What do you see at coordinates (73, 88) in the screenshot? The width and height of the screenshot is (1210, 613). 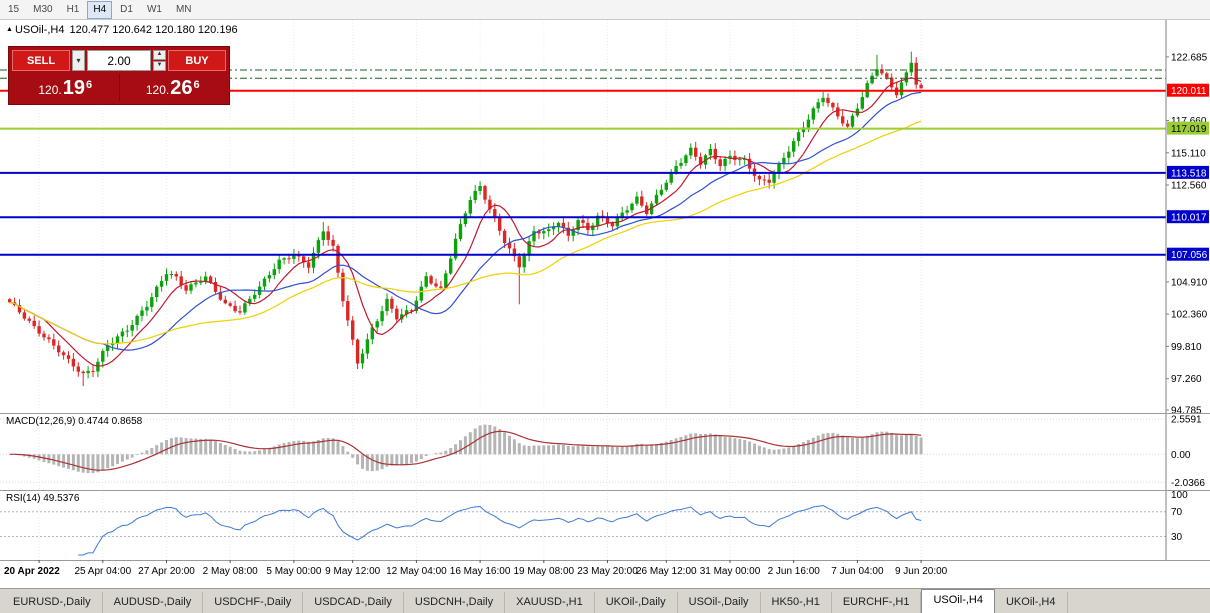 I see `bid-pips: 19` at bounding box center [73, 88].